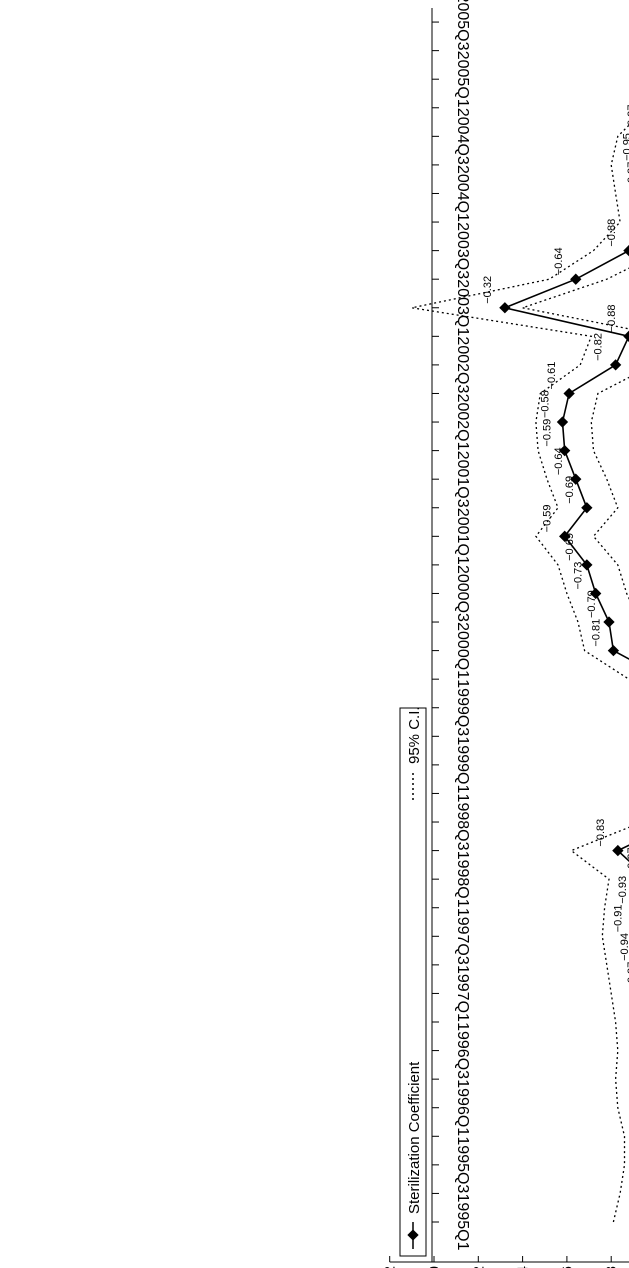 The width and height of the screenshot is (629, 1268). I want to click on category-tick-label: 2003Q1, so click(462, 307).